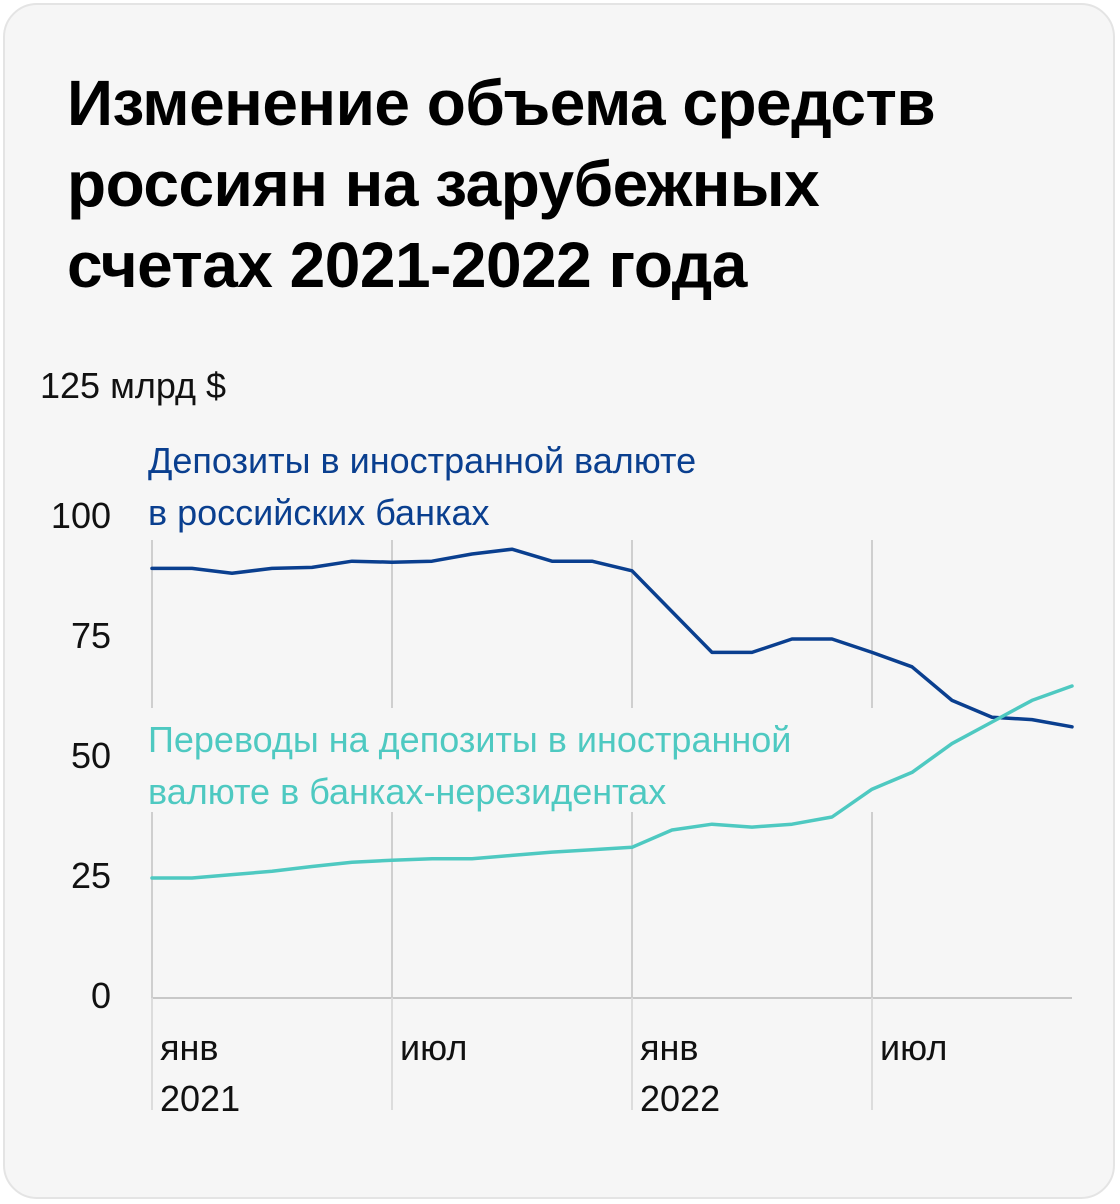 Image resolution: width=1120 pixels, height=1204 pixels. What do you see at coordinates (501, 103) in the screenshot?
I see `title-line-1: Изменение объема средств` at bounding box center [501, 103].